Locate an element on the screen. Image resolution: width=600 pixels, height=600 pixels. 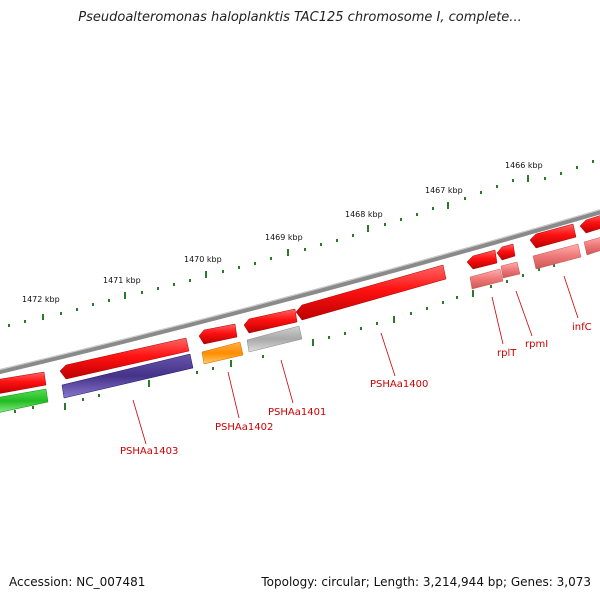
gene-label-pshaa1401: PSHAa1401 is located at coordinates (297, 412).